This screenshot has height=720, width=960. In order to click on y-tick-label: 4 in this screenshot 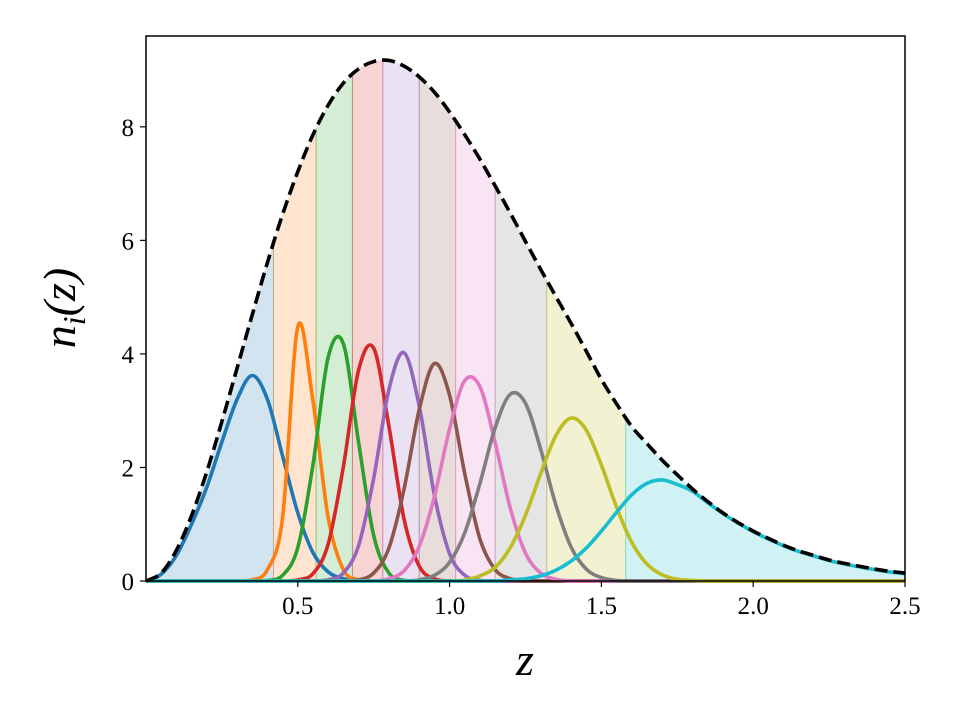, I will do `click(128, 355)`.